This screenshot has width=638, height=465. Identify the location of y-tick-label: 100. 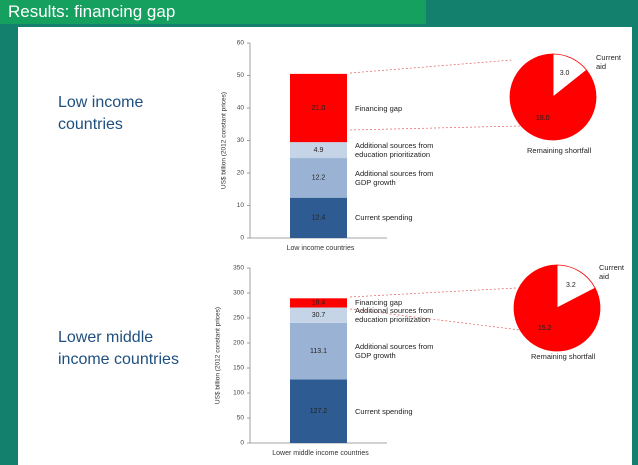
(238, 393).